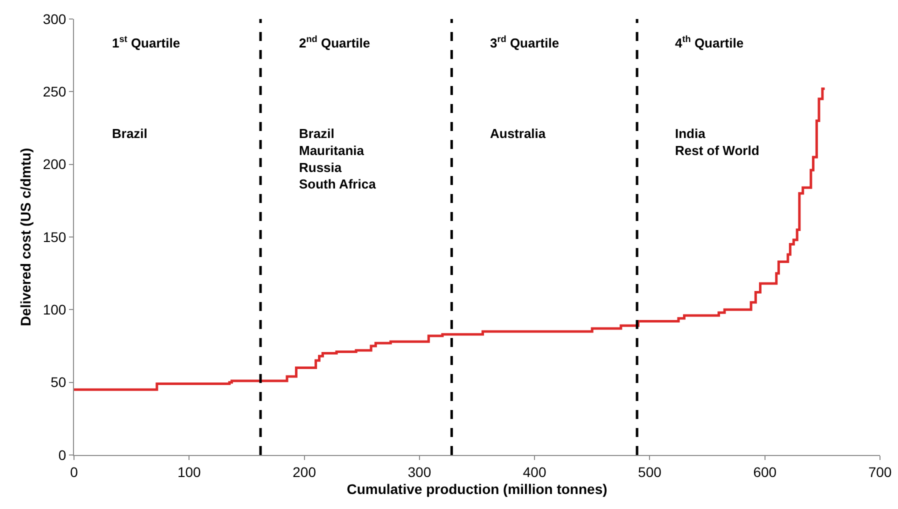 The width and height of the screenshot is (898, 509). Describe the element at coordinates (54, 236) in the screenshot. I see `y-tick-label: 150` at that location.